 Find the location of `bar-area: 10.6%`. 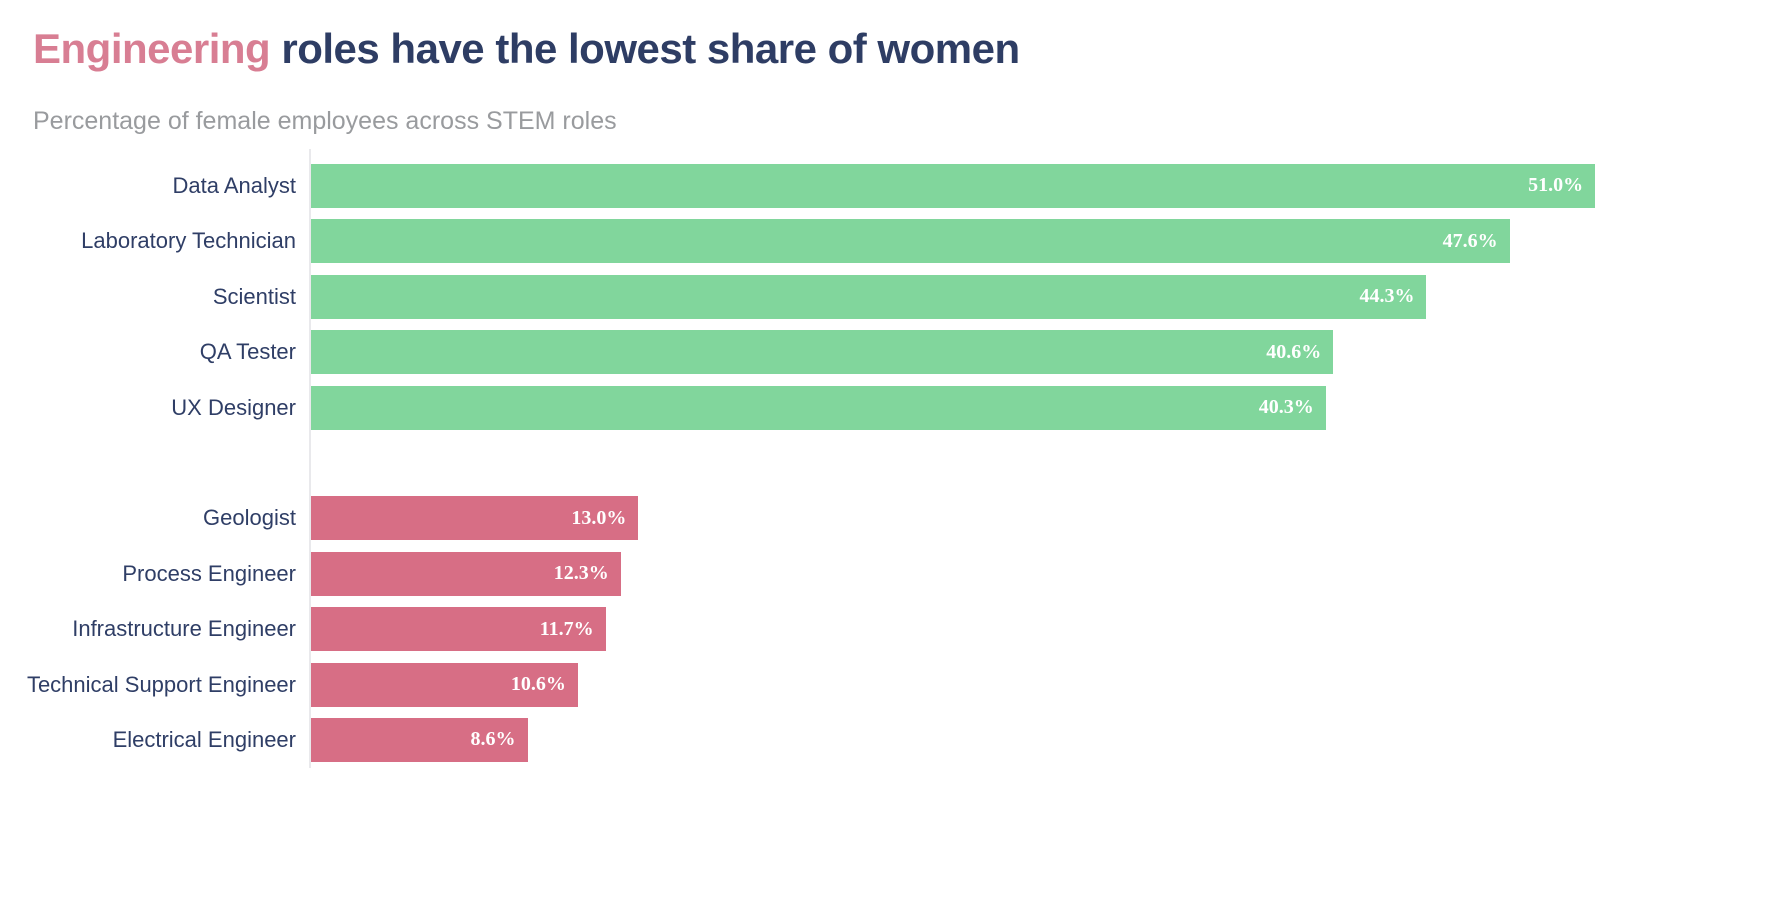

bar-area: 10.6% is located at coordinates (1041, 684).